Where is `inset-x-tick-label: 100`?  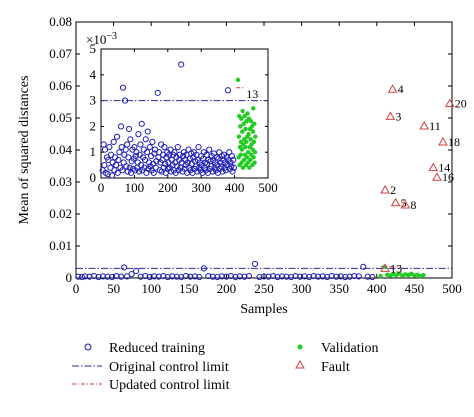
inset-x-tick-label: 100 is located at coordinates (135, 187).